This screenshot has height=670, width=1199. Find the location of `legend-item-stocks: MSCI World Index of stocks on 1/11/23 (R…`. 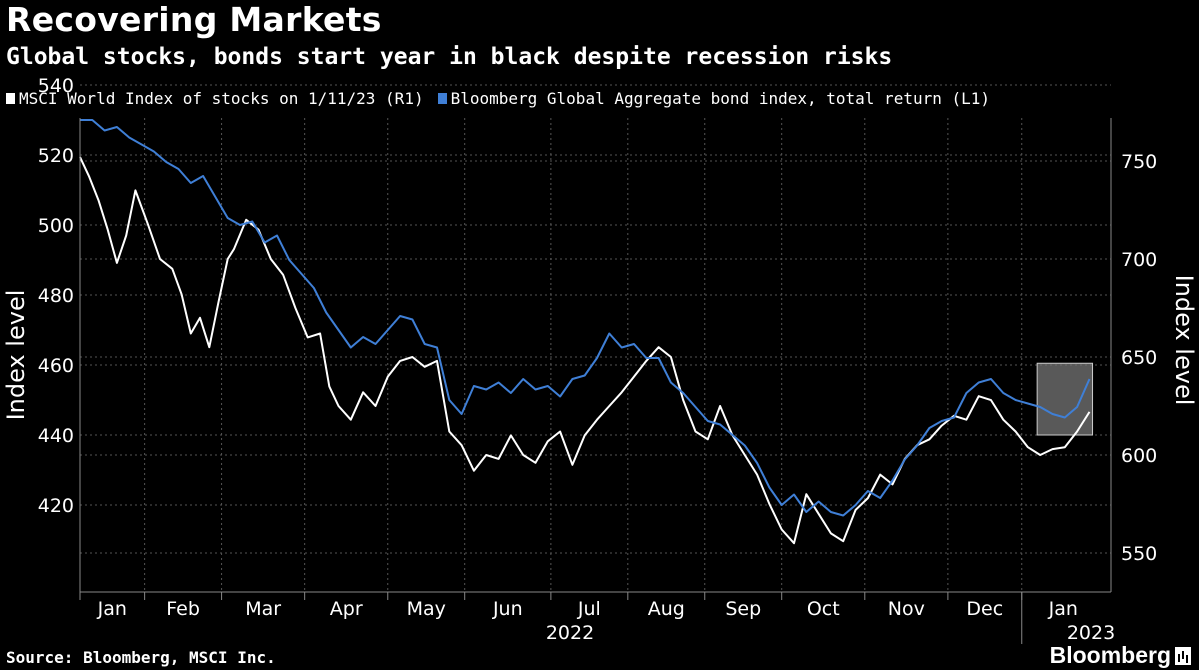

legend-item-stocks: MSCI World Index of stocks on 1/11/23 (R… is located at coordinates (215, 98).